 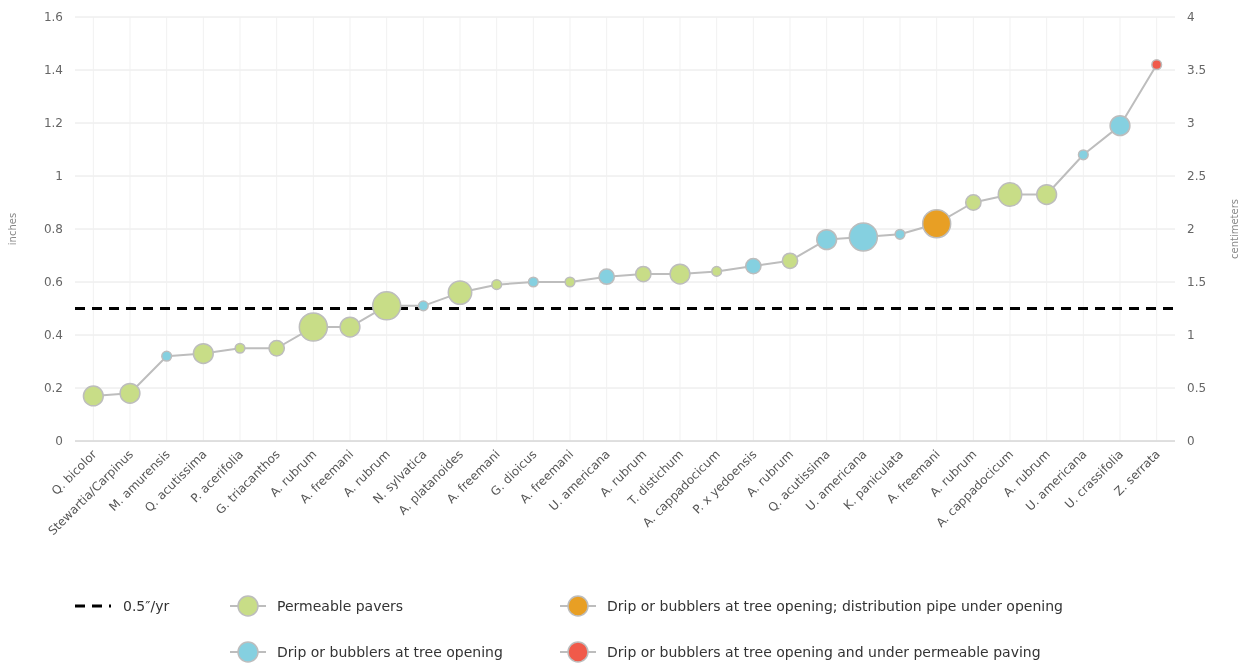 What do you see at coordinates (146, 605) in the screenshot?
I see `legend-label: 0.5″/yr` at bounding box center [146, 605].